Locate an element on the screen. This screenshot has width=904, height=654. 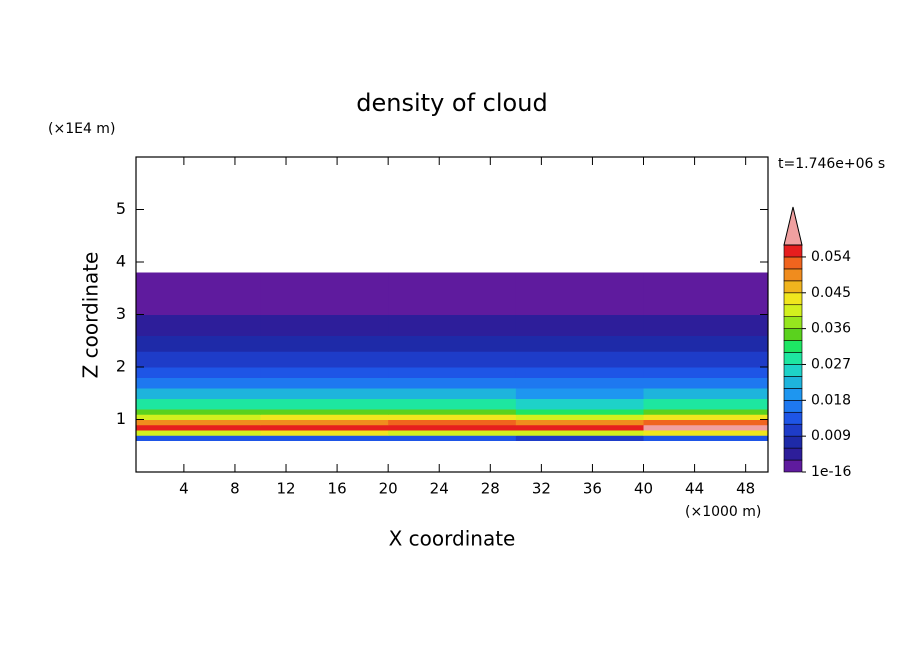
colorbar-tick-label: 0.036 is located at coordinates (831, 329).